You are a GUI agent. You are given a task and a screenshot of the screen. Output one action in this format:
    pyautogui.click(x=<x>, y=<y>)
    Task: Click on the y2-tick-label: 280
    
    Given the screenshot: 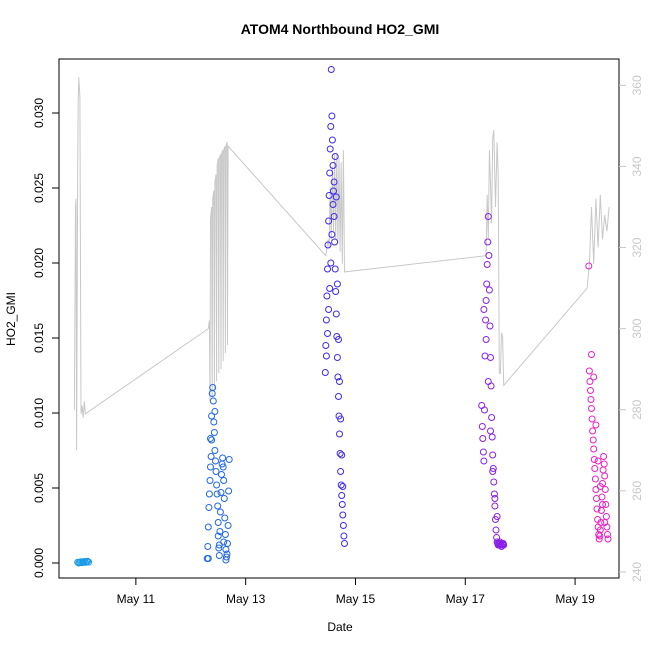 What is the action you would take?
    pyautogui.click(x=637, y=409)
    